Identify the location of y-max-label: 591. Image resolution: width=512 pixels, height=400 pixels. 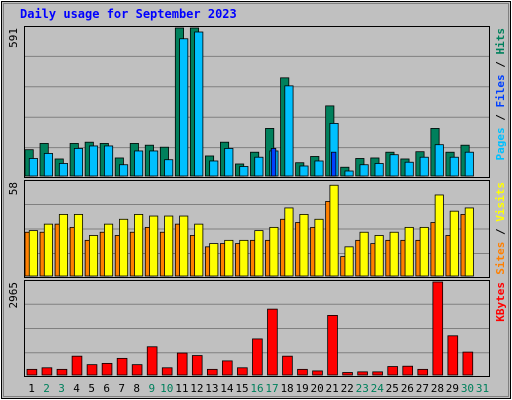
(13, 38).